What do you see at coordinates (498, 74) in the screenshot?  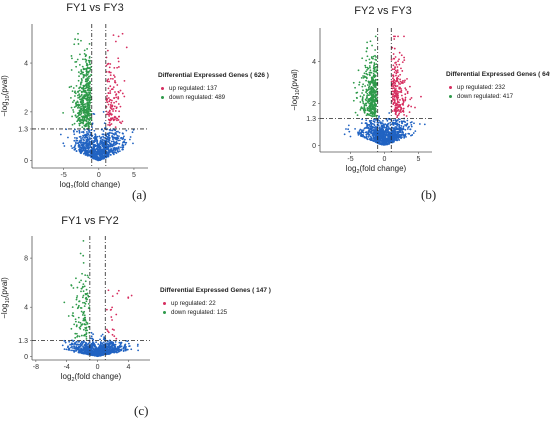 I see `legend-title: Differential Expressed Genes ( 649 )` at bounding box center [498, 74].